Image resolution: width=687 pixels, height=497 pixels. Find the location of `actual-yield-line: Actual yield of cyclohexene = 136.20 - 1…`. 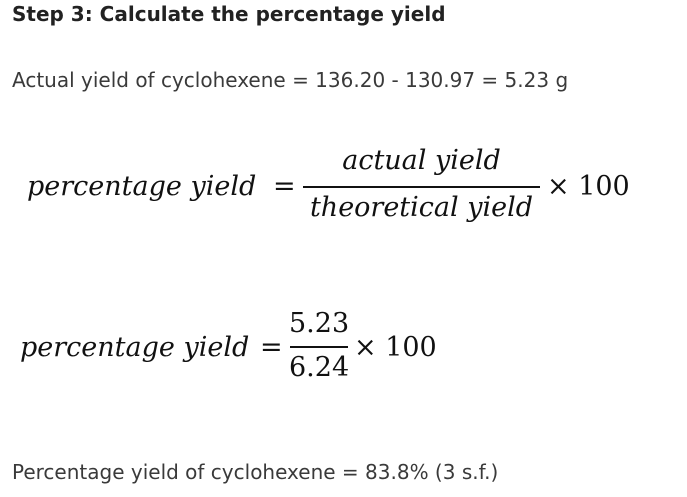

actual-yield-line: Actual yield of cyclohexene = 136.20 - 1… is located at coordinates (290, 80).